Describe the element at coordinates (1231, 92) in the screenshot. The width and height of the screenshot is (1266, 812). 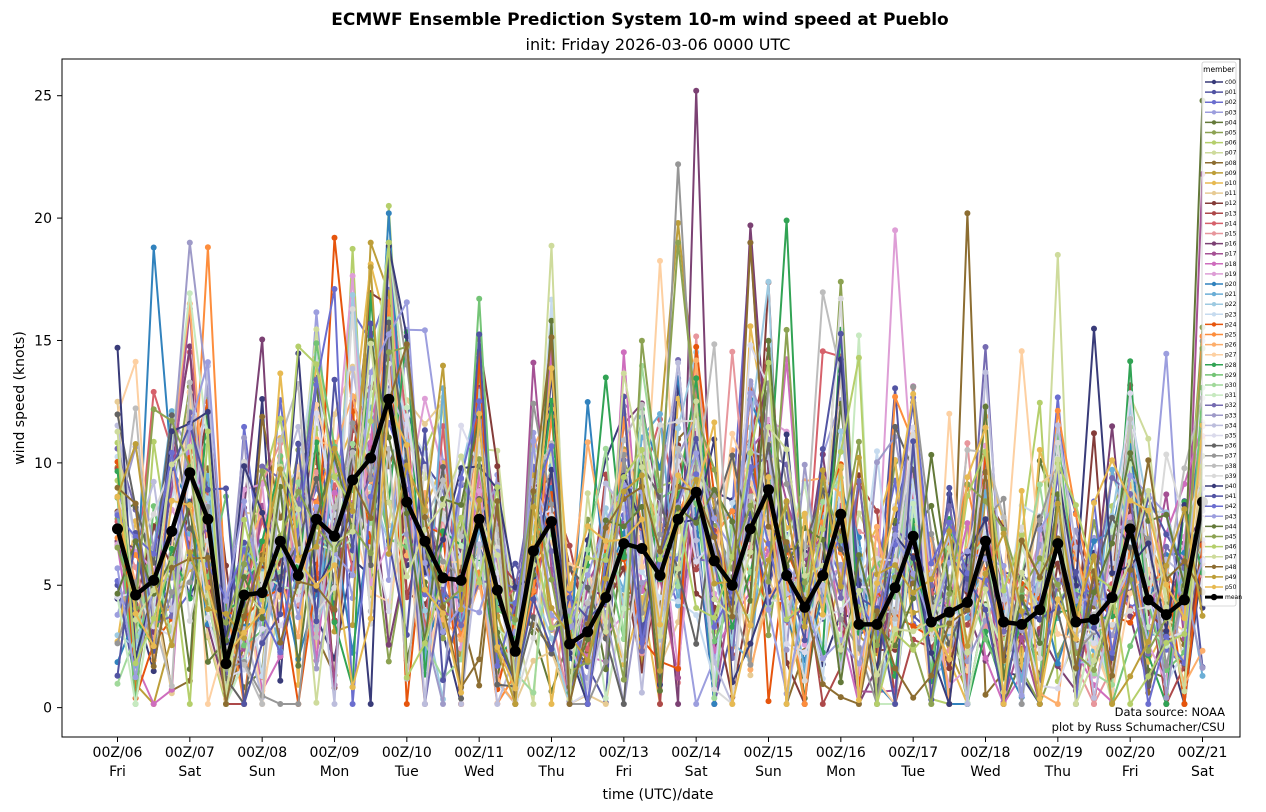
I see `legend-label: p01` at that location.